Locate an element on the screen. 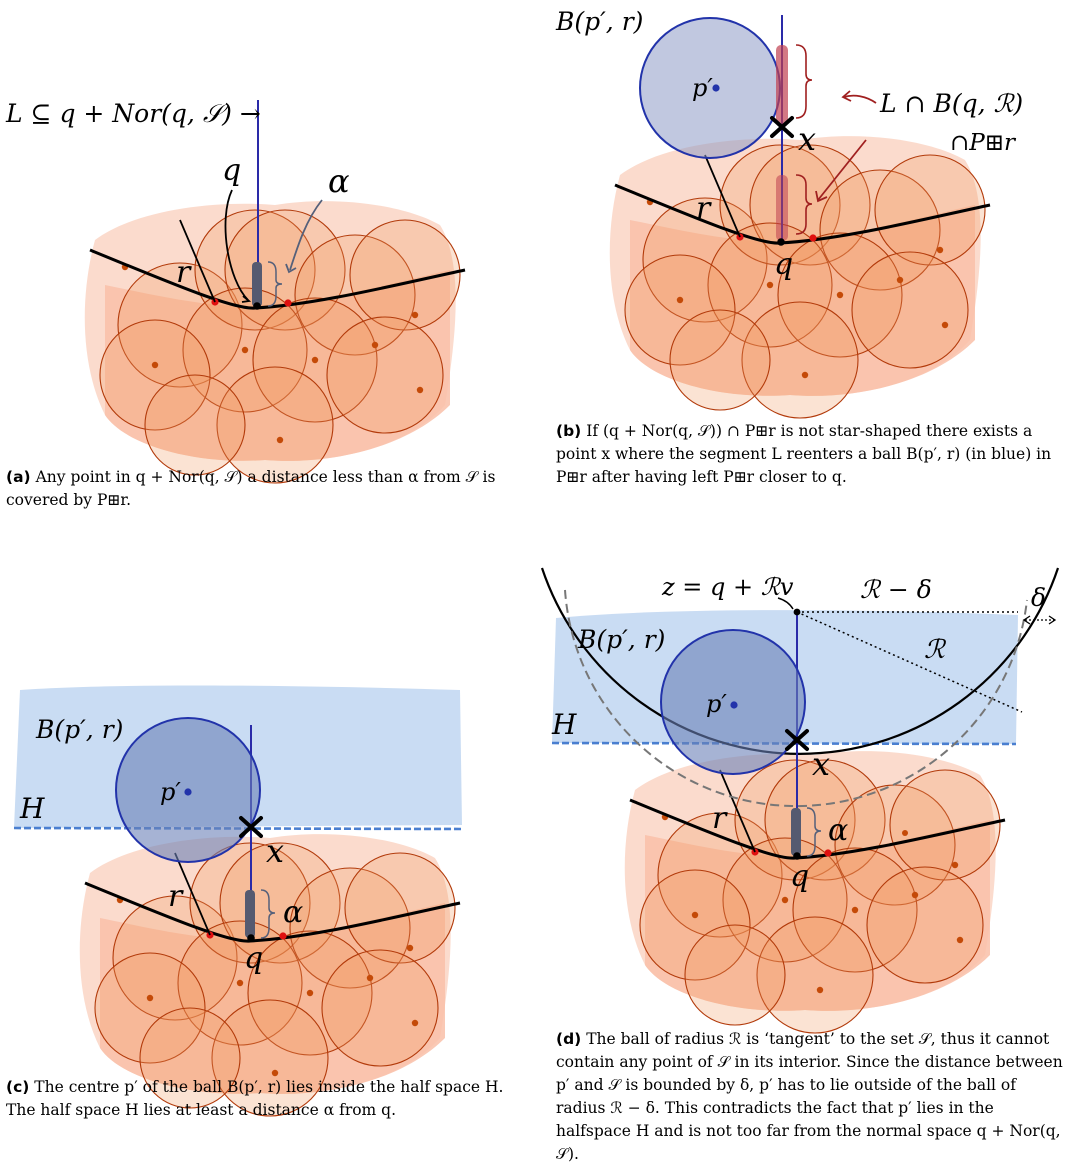 The image size is (1071, 1172). alpha-label-a: α is located at coordinates (339, 181).